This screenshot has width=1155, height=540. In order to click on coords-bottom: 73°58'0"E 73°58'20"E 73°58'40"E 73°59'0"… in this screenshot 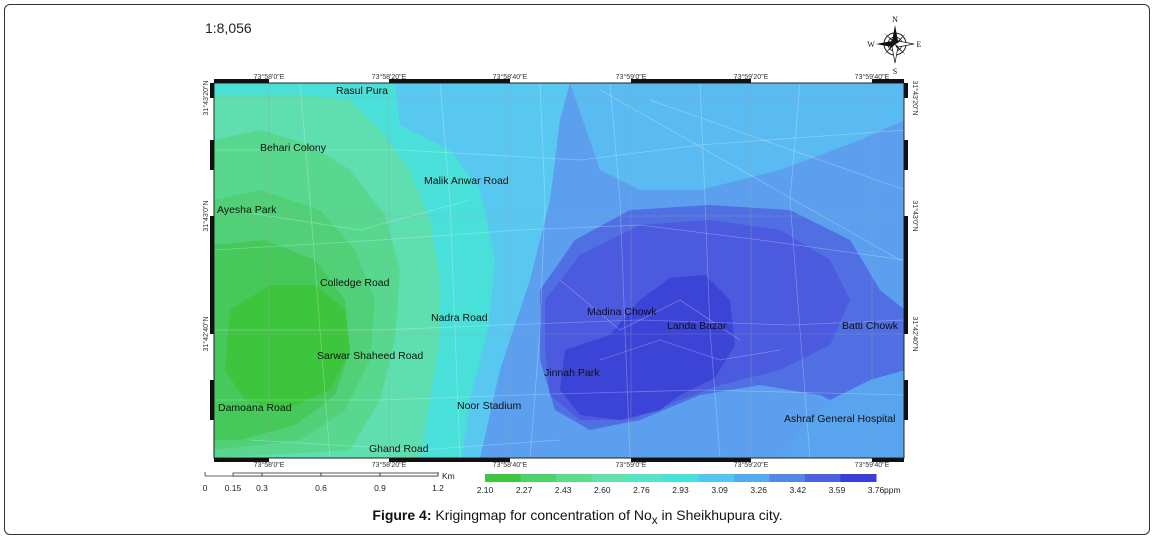, I will do `click(572, 465)`.